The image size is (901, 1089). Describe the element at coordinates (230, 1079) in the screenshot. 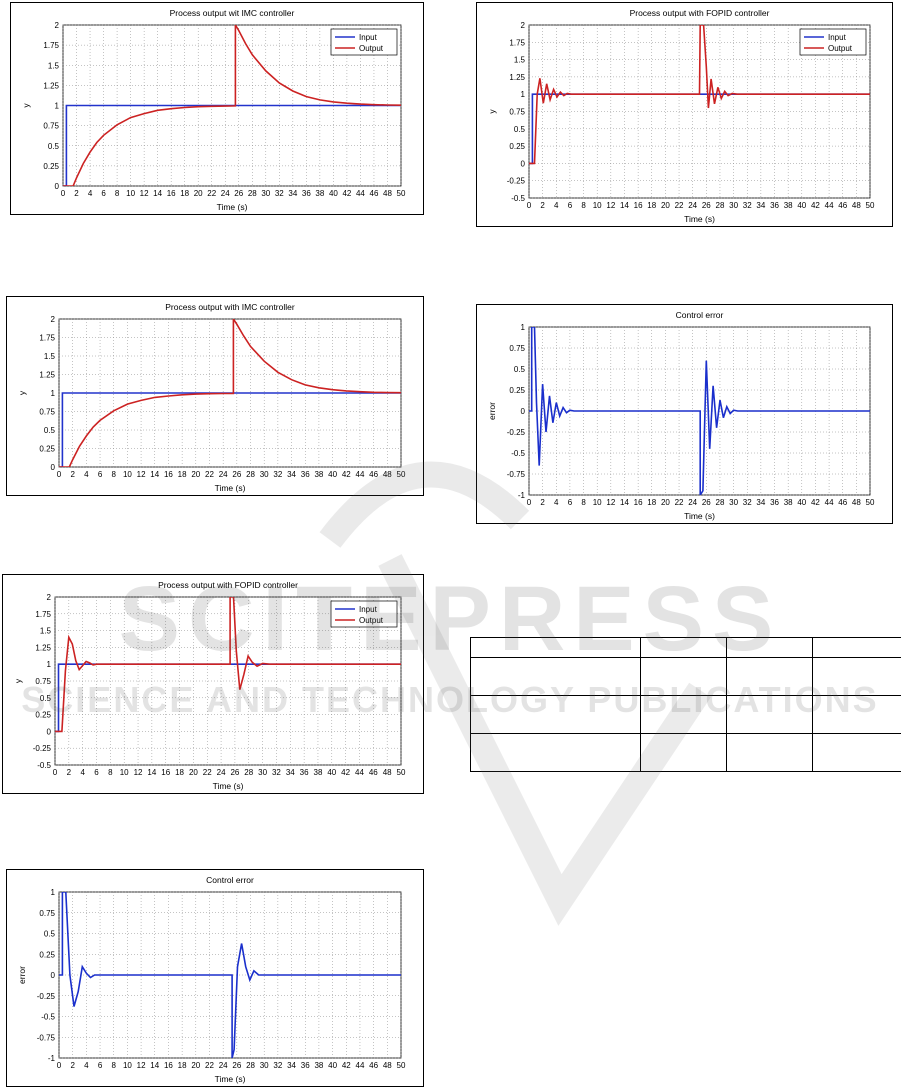

I see `x-axis-label: Time (s)` at that location.